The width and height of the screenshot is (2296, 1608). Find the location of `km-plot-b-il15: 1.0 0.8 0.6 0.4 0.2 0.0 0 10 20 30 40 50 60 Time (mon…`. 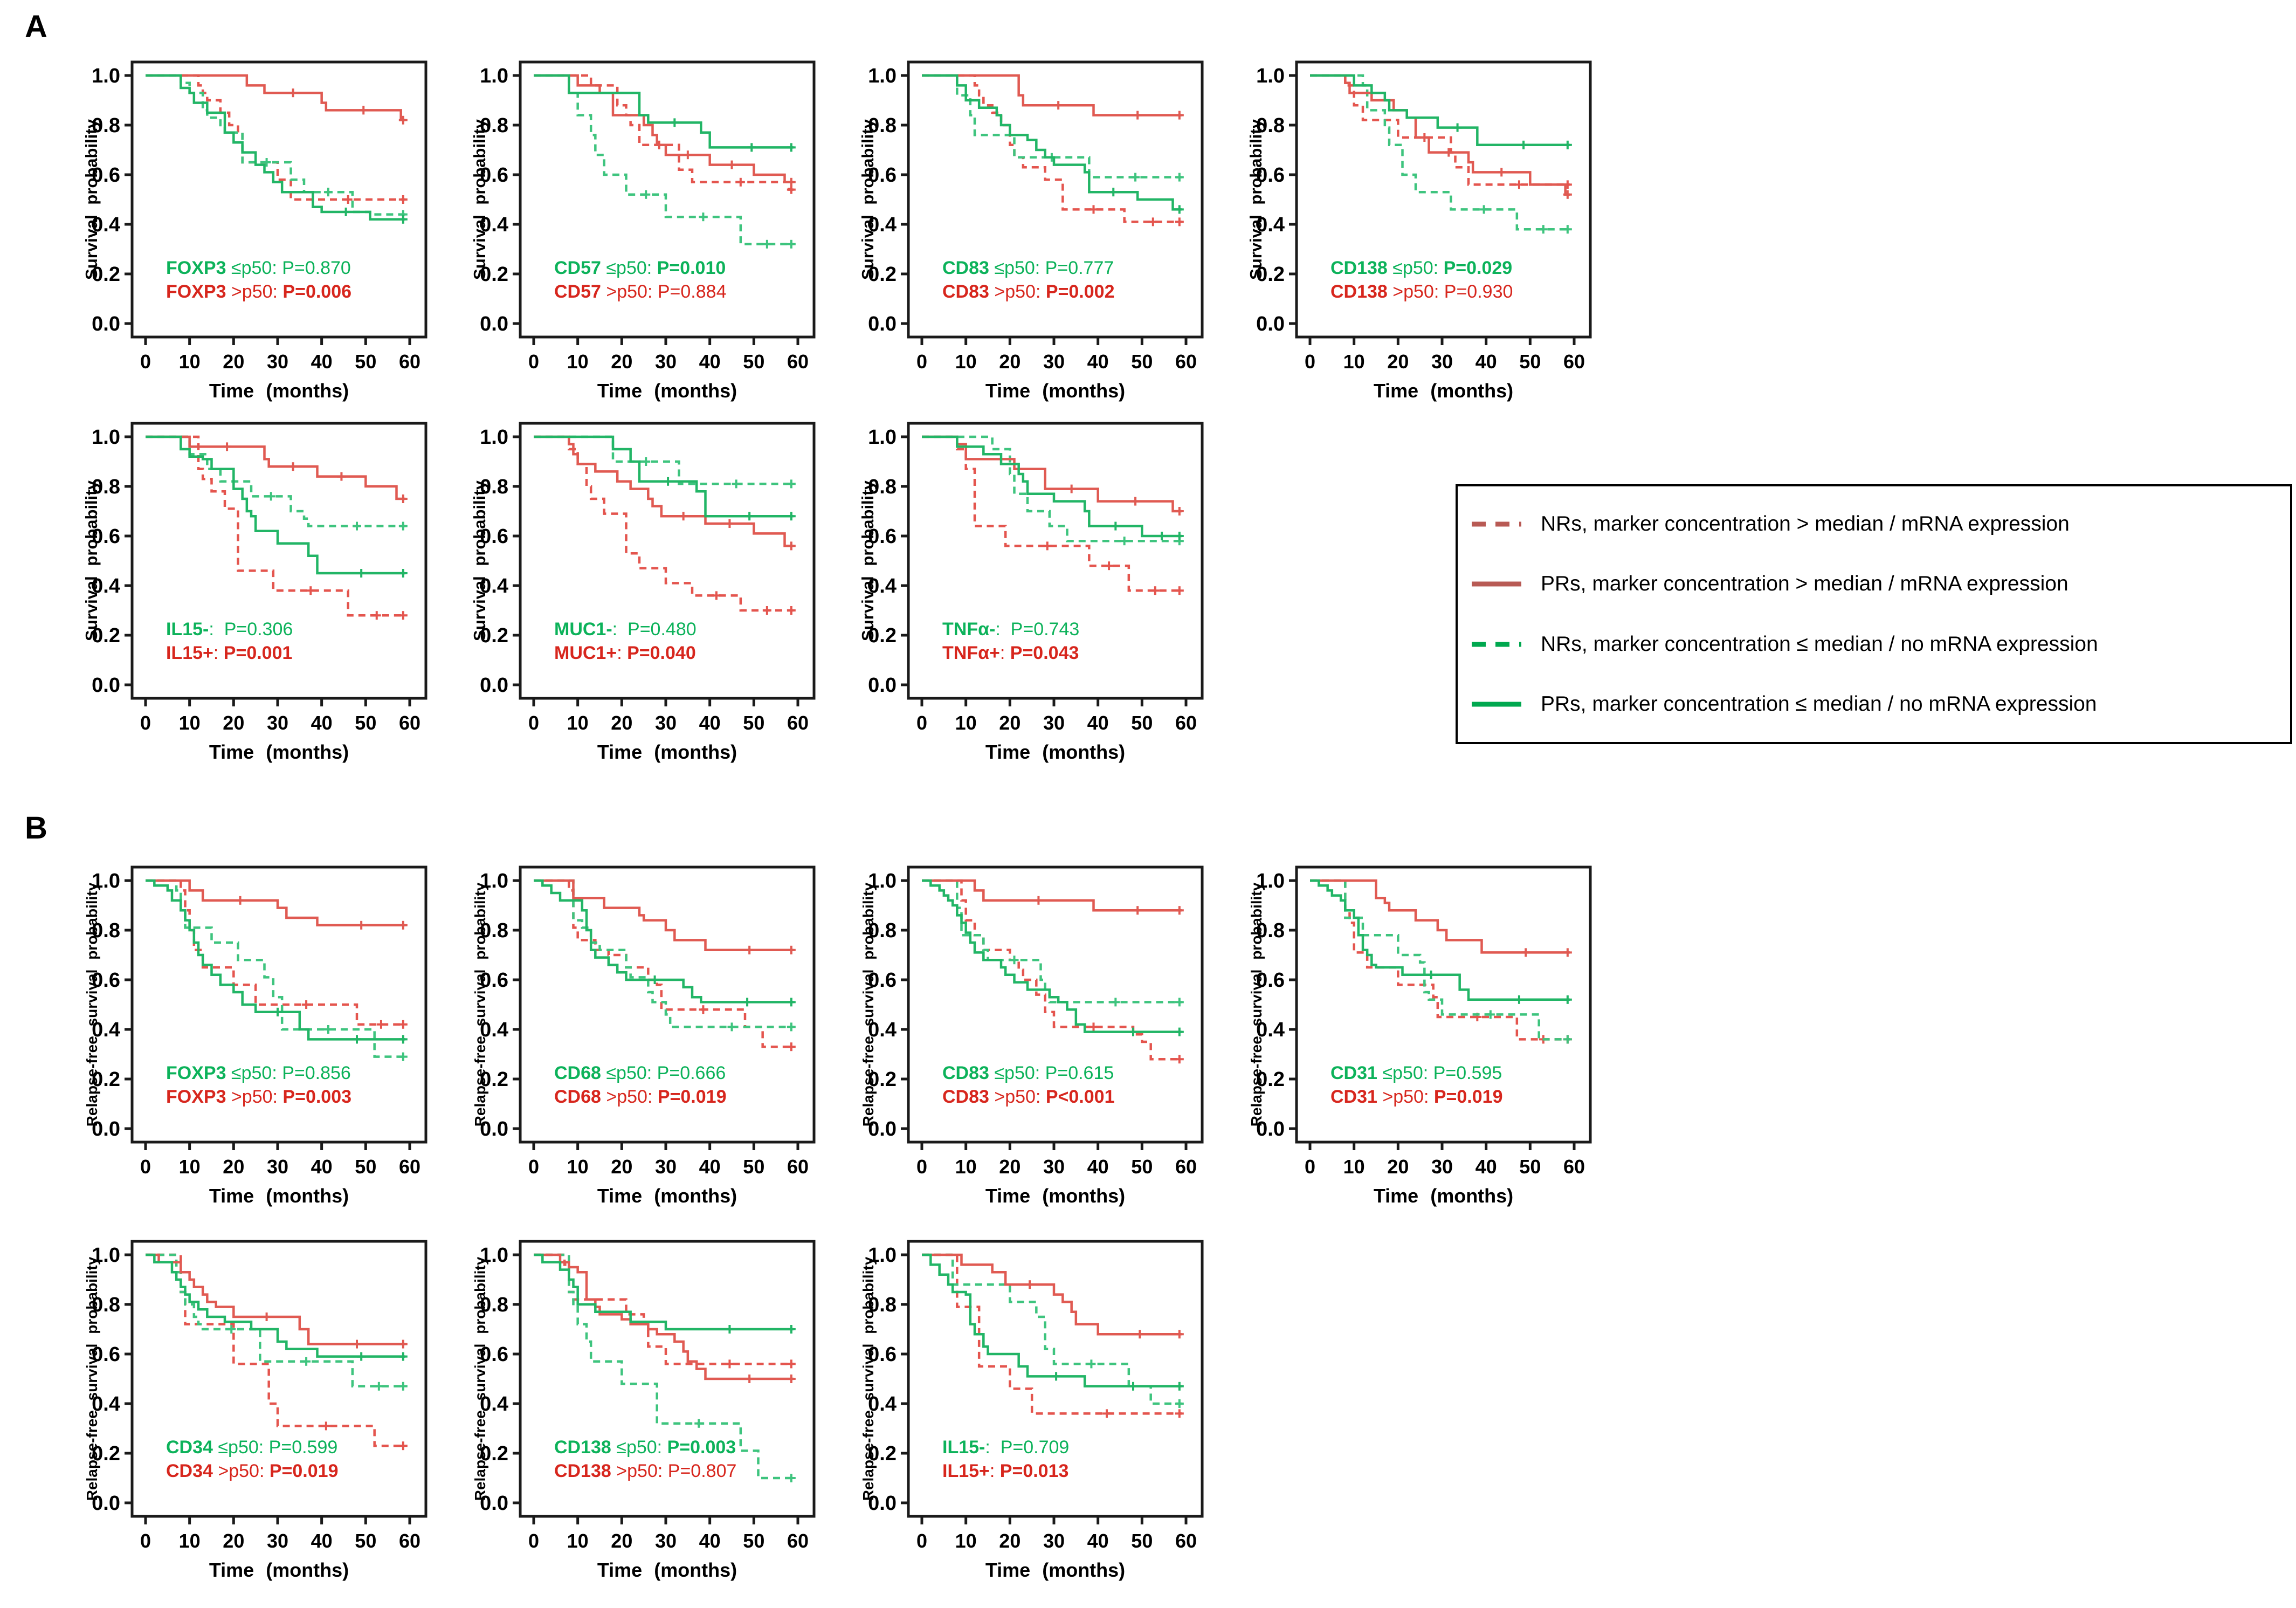

km-plot-b-il15: 1.0 0.8 0.6 0.4 0.2 0.0 0 10 20 30 40 50 60 Time (mon… is located at coordinates (1046, 1408).